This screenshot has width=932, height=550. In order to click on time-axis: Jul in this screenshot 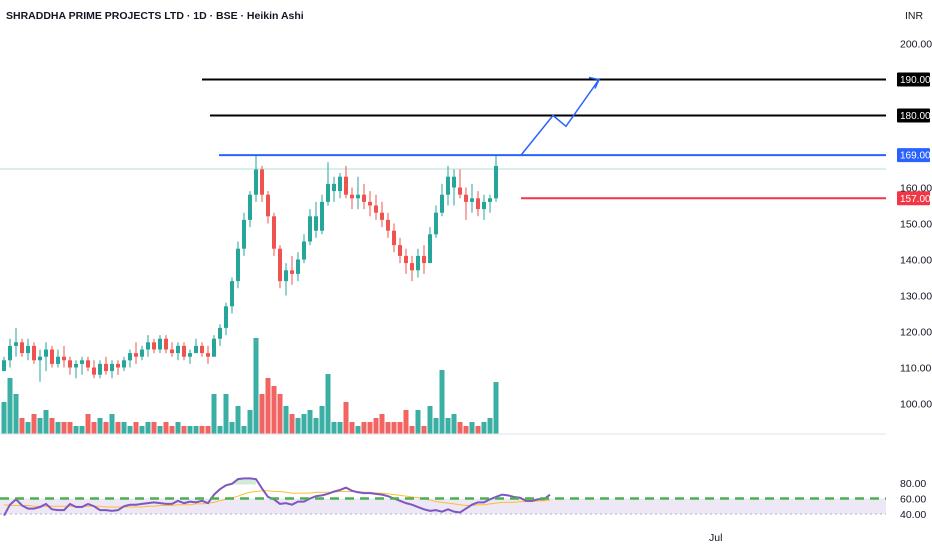, I will do `click(715, 538)`.